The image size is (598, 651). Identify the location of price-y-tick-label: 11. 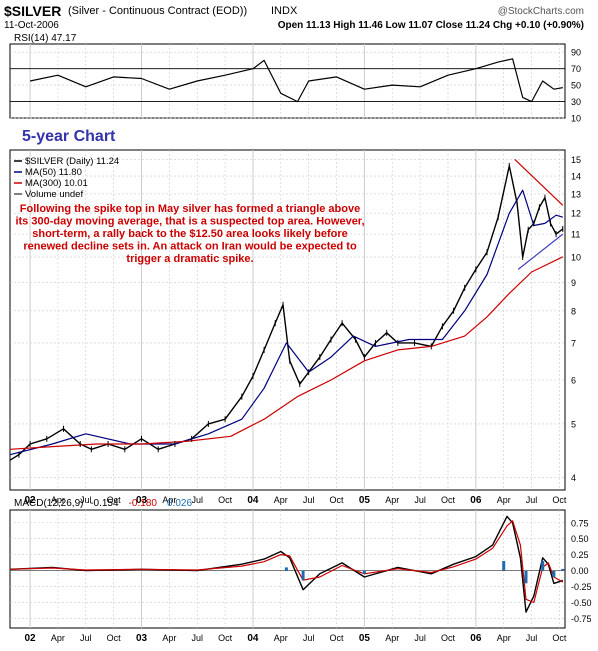
(575, 235).